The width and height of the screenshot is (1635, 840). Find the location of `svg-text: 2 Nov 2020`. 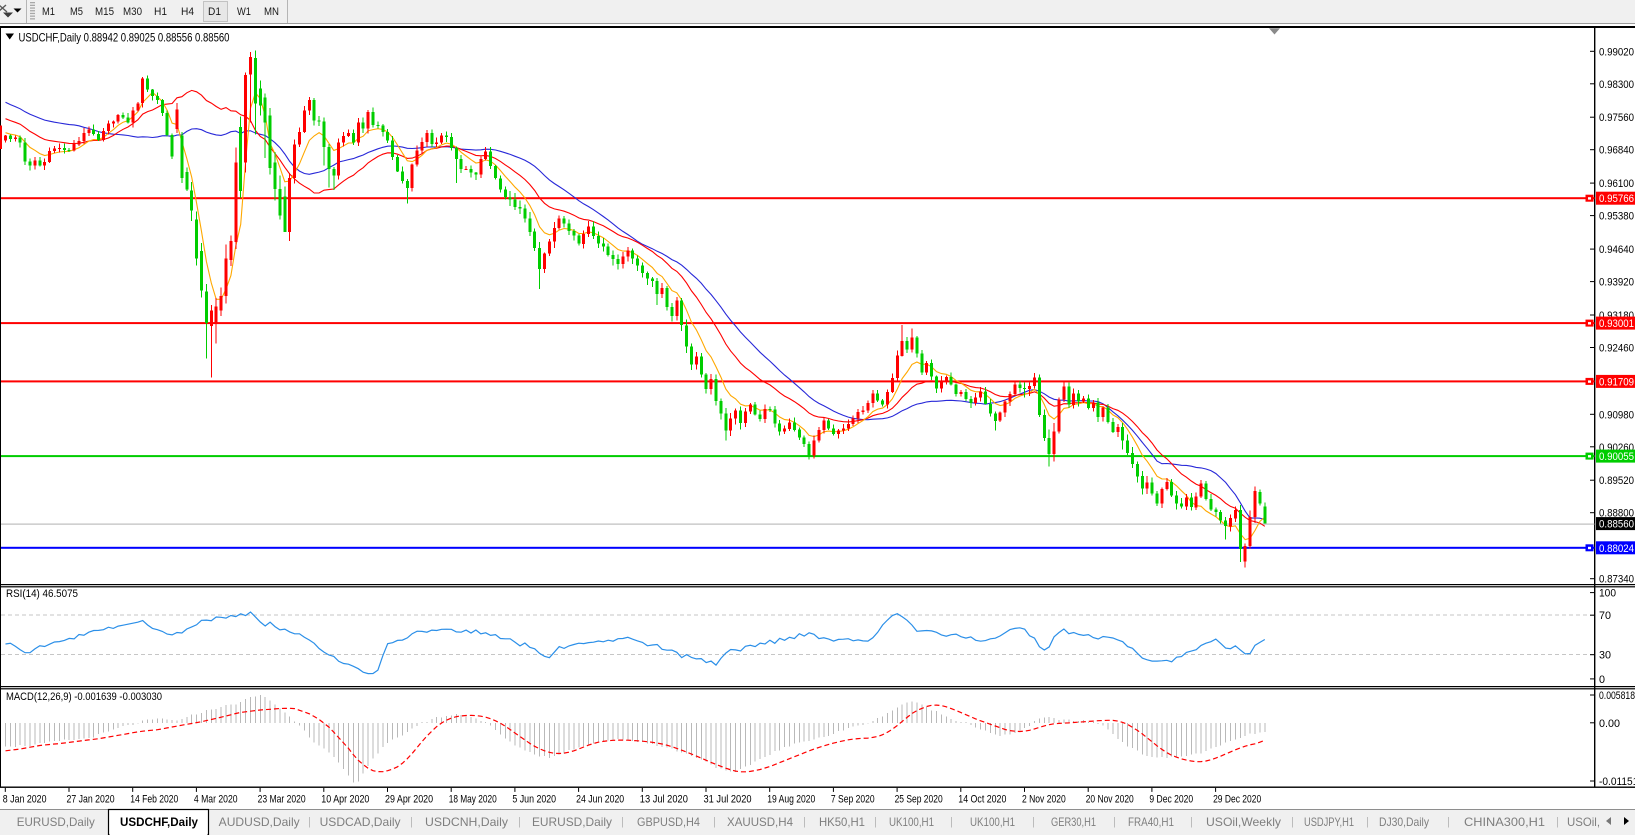

svg-text: 2 Nov 2020 is located at coordinates (1044, 800).